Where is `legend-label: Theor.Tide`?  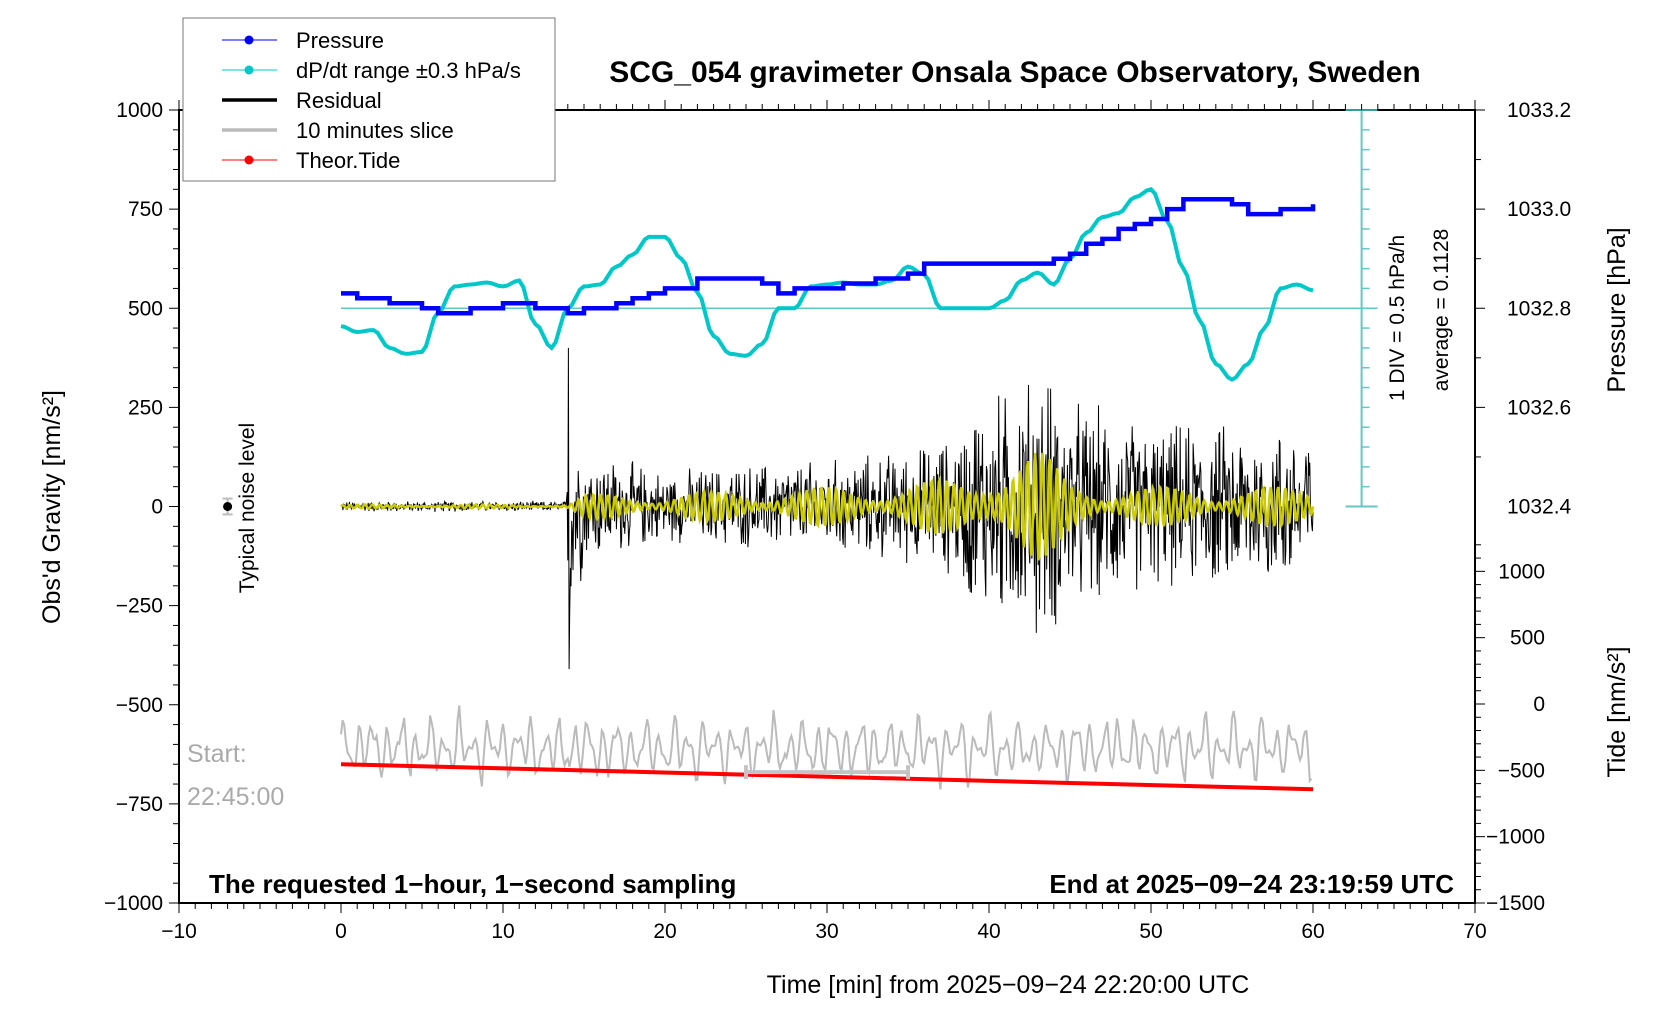 legend-label: Theor.Tide is located at coordinates (348, 160).